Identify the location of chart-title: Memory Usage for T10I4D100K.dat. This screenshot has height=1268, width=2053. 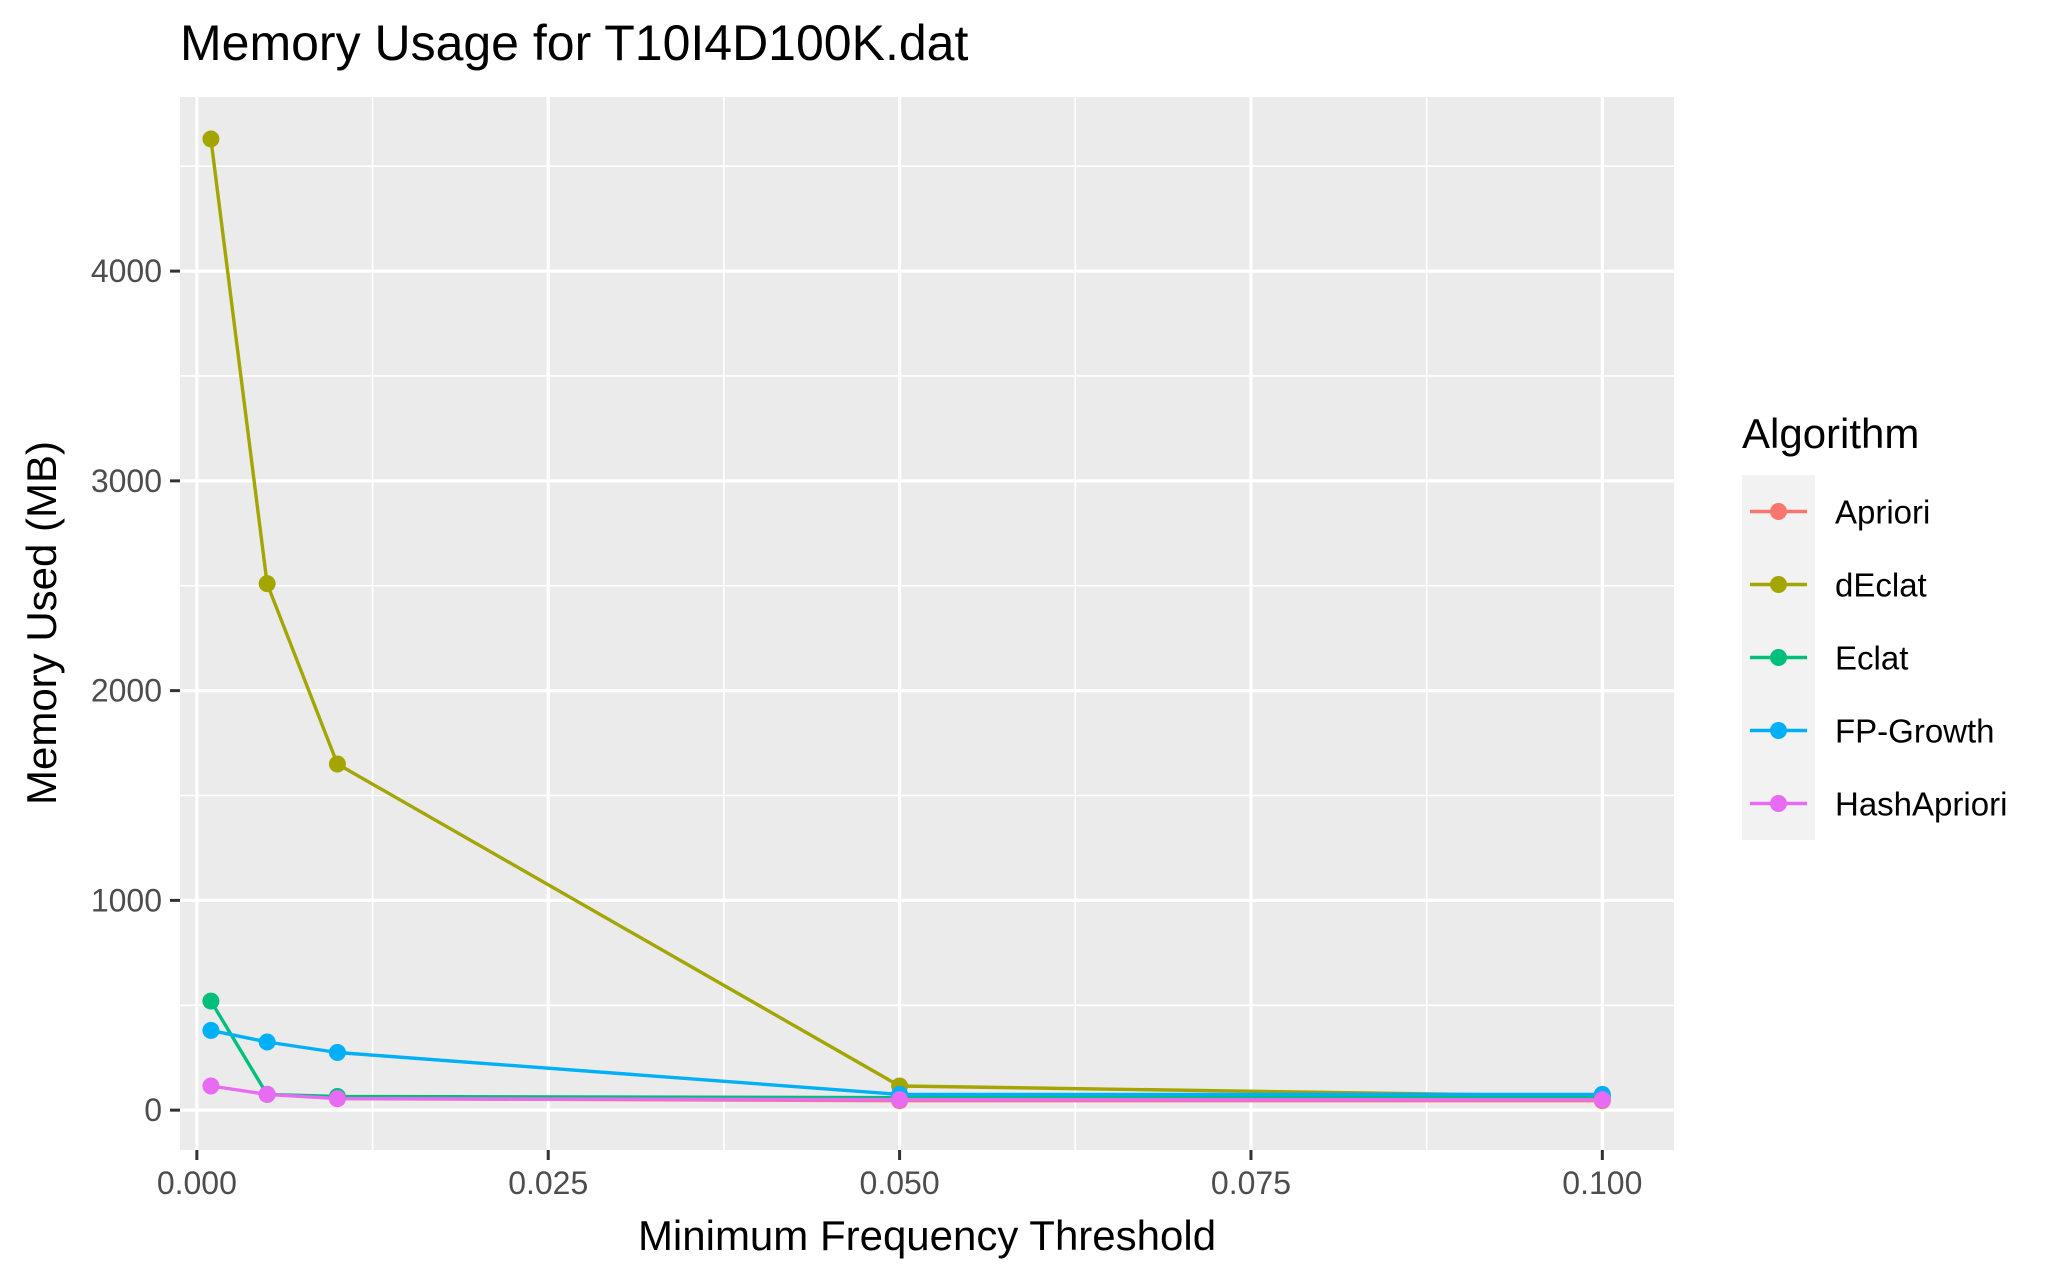
(574, 43).